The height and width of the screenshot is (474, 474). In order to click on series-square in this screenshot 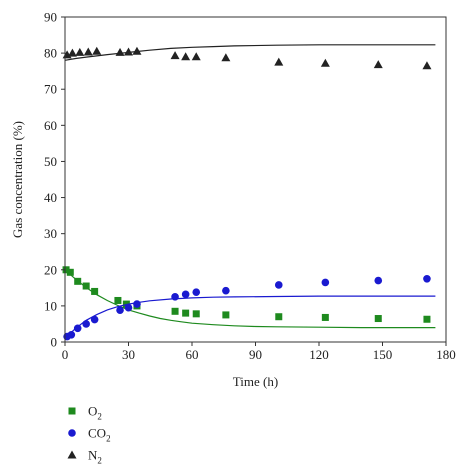, I will do `click(249, 297)`.